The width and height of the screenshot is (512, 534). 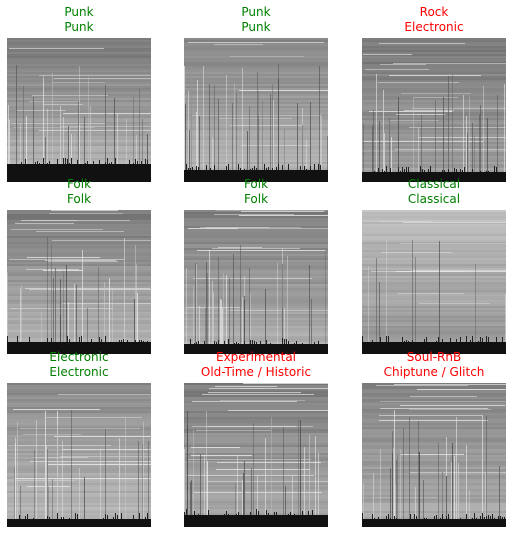 What do you see at coordinates (434, 199) in the screenshot?
I see `predicted-label: Classical` at bounding box center [434, 199].